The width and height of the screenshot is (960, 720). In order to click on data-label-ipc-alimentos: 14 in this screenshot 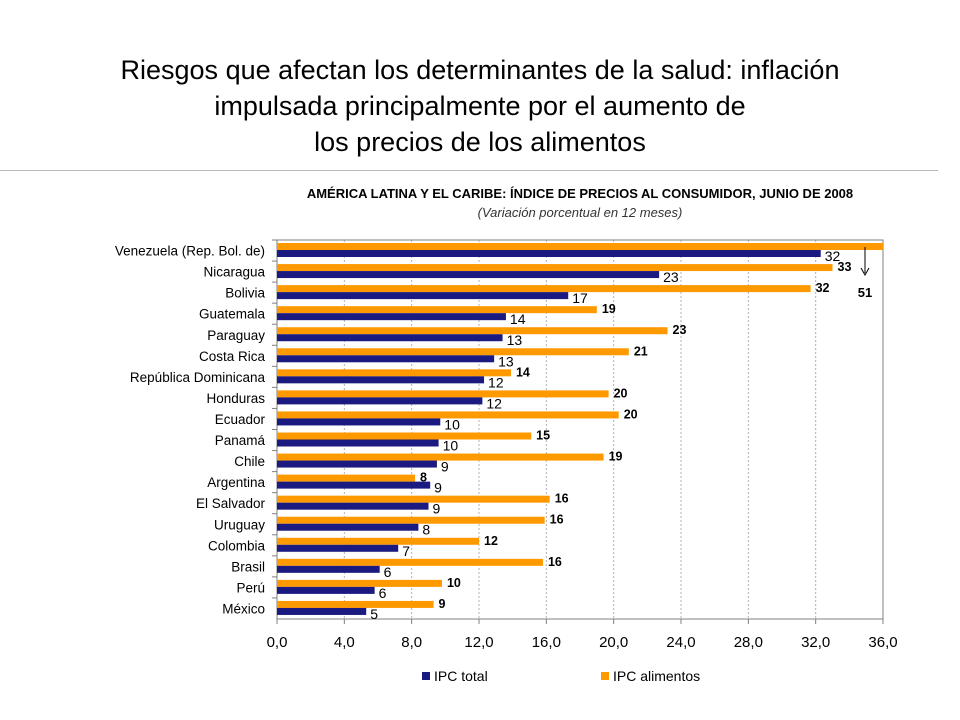, I will do `click(523, 372)`.